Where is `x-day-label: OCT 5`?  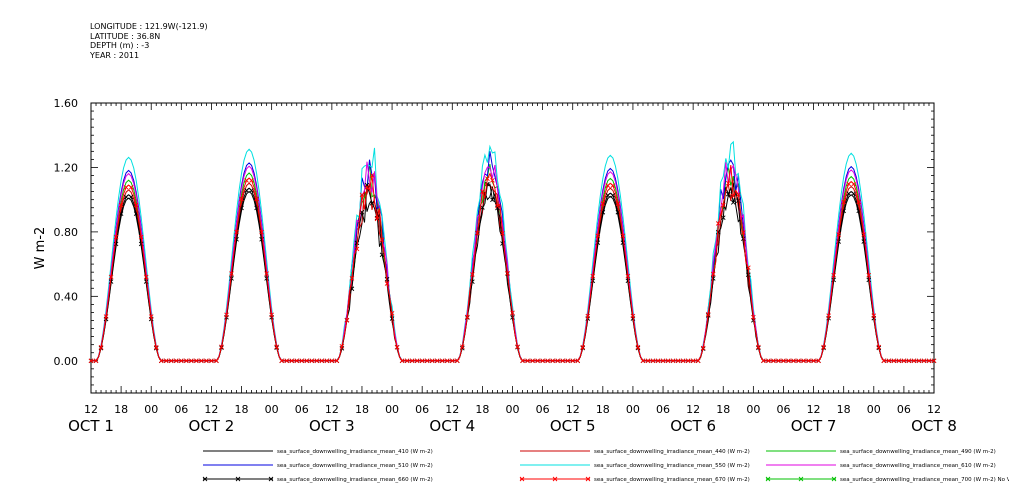
x-day-label: OCT 5 is located at coordinates (573, 426).